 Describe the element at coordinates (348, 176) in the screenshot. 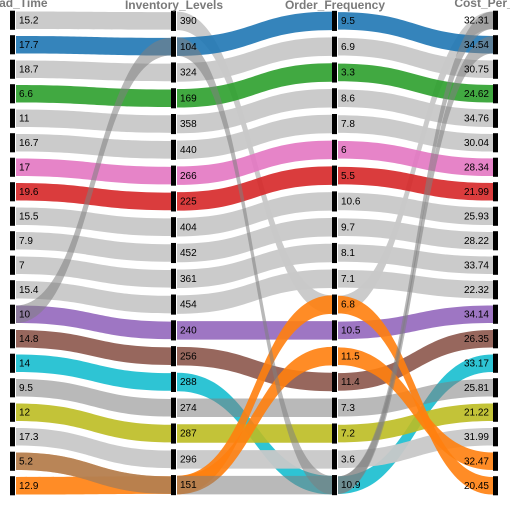

I see `category-label: 5.5` at that location.